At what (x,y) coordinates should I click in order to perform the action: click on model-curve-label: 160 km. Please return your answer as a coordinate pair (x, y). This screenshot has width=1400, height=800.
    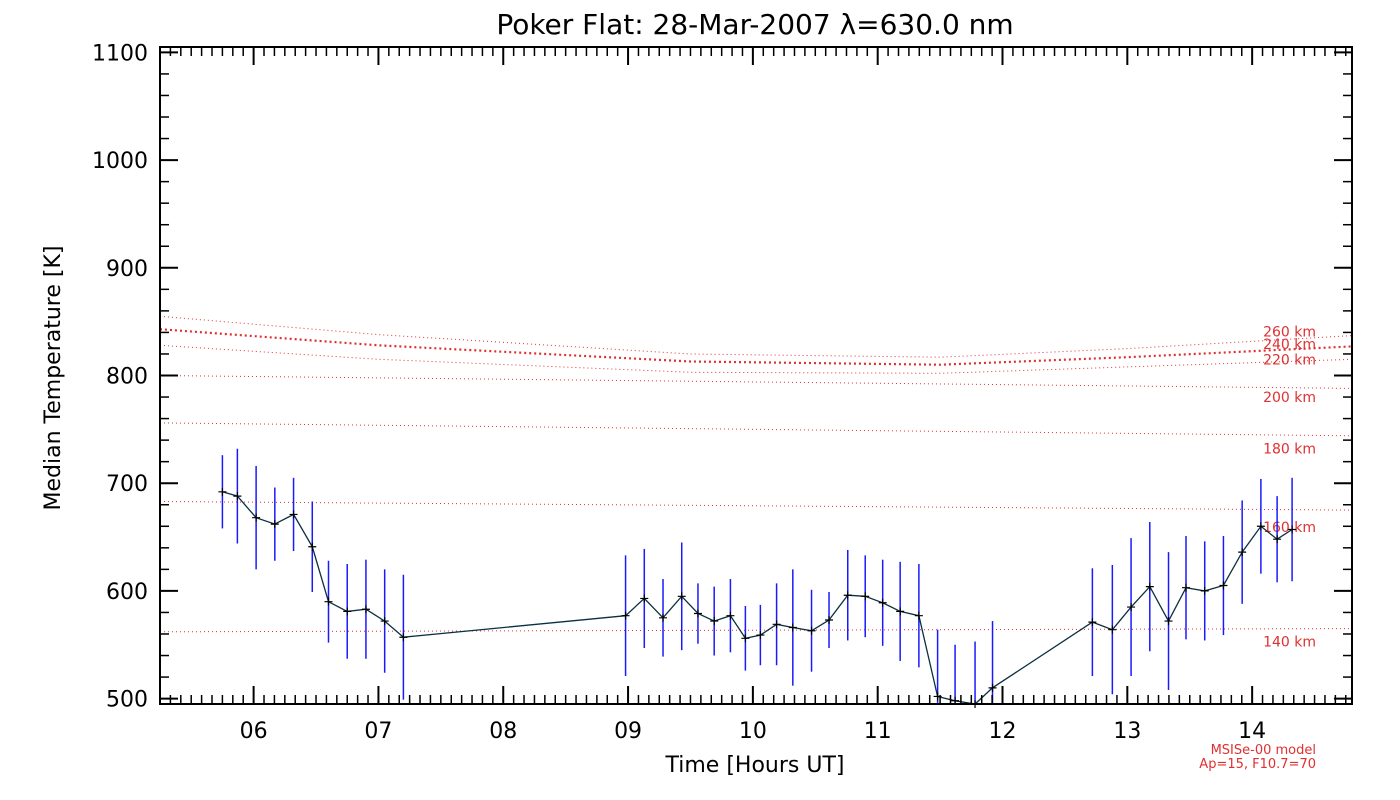
    Looking at the image, I should click on (1289, 528).